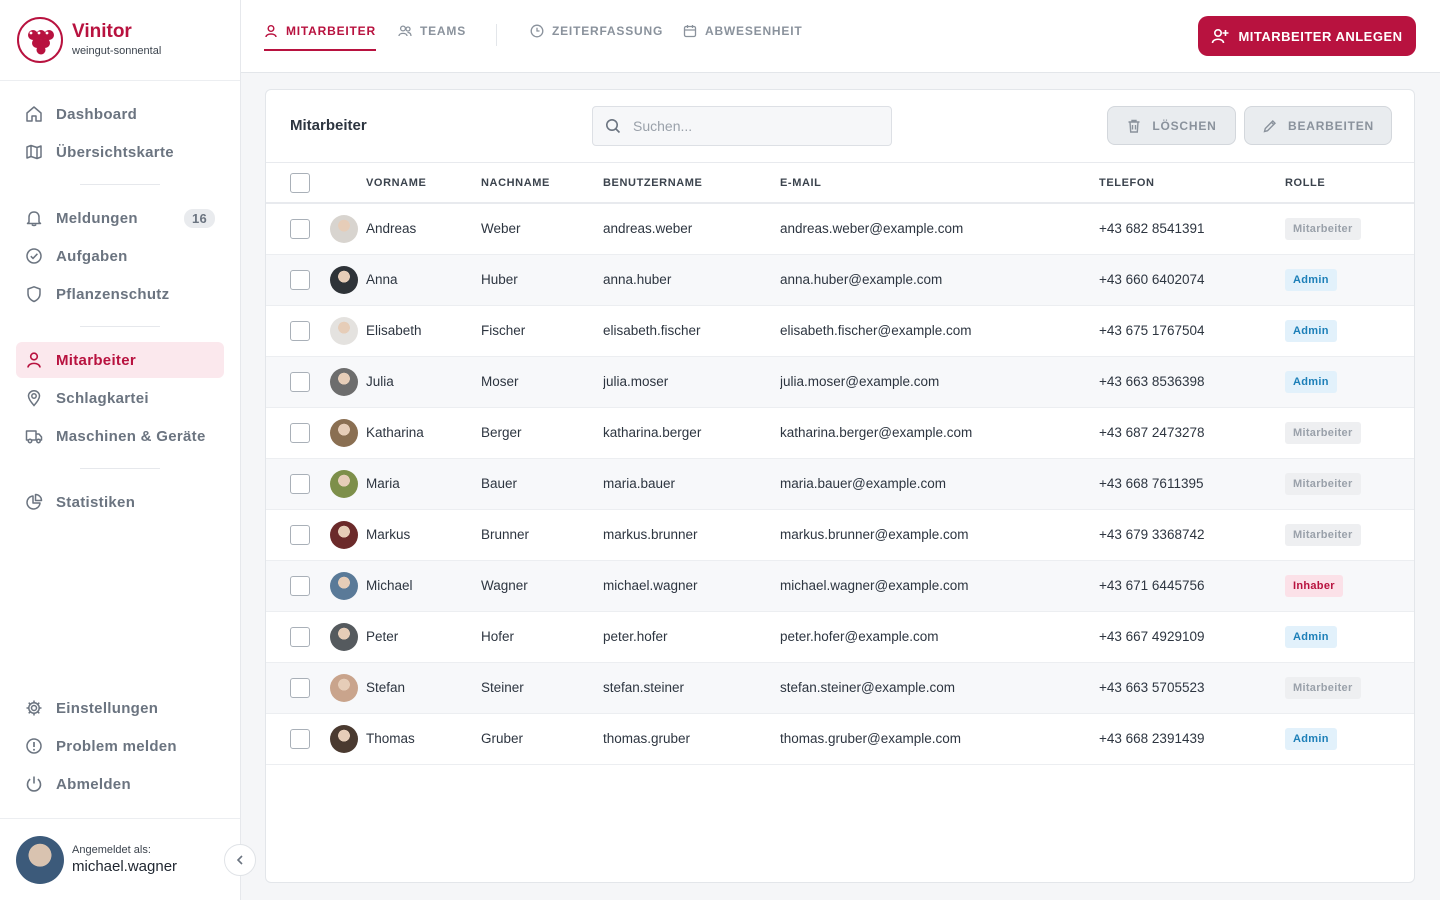  I want to click on phone-cell: +43 671 6445756, so click(1152, 585).